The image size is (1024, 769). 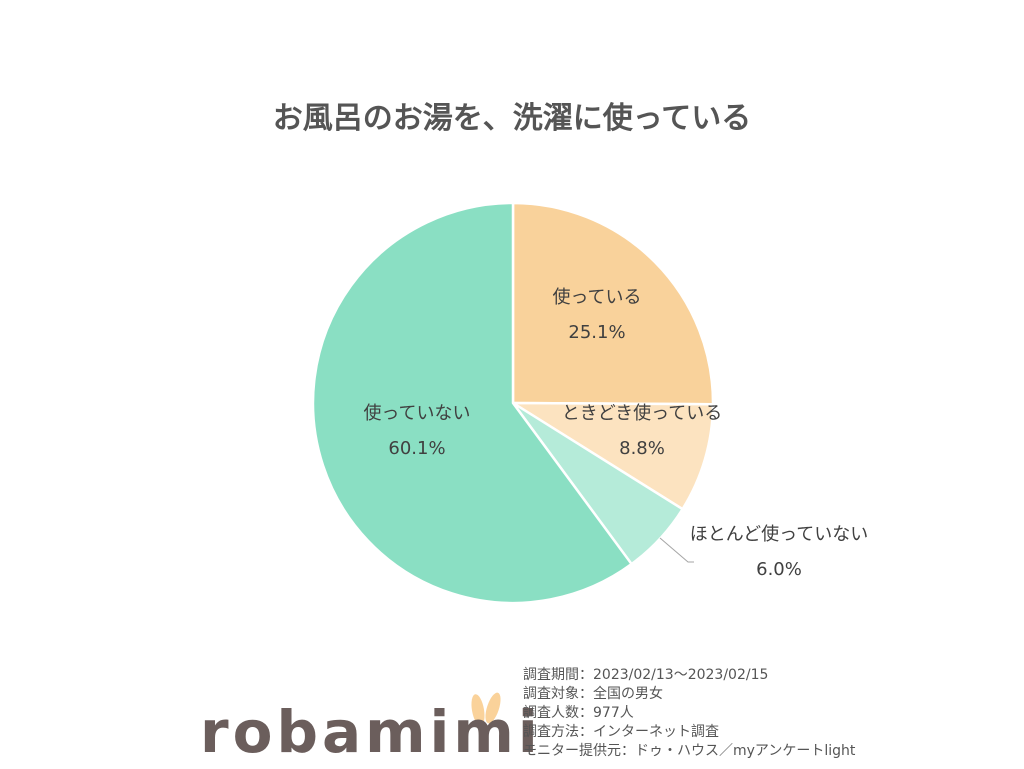 What do you see at coordinates (512, 118) in the screenshot?
I see `chart-title: お風呂のお湯を、洗濯に使っている` at bounding box center [512, 118].